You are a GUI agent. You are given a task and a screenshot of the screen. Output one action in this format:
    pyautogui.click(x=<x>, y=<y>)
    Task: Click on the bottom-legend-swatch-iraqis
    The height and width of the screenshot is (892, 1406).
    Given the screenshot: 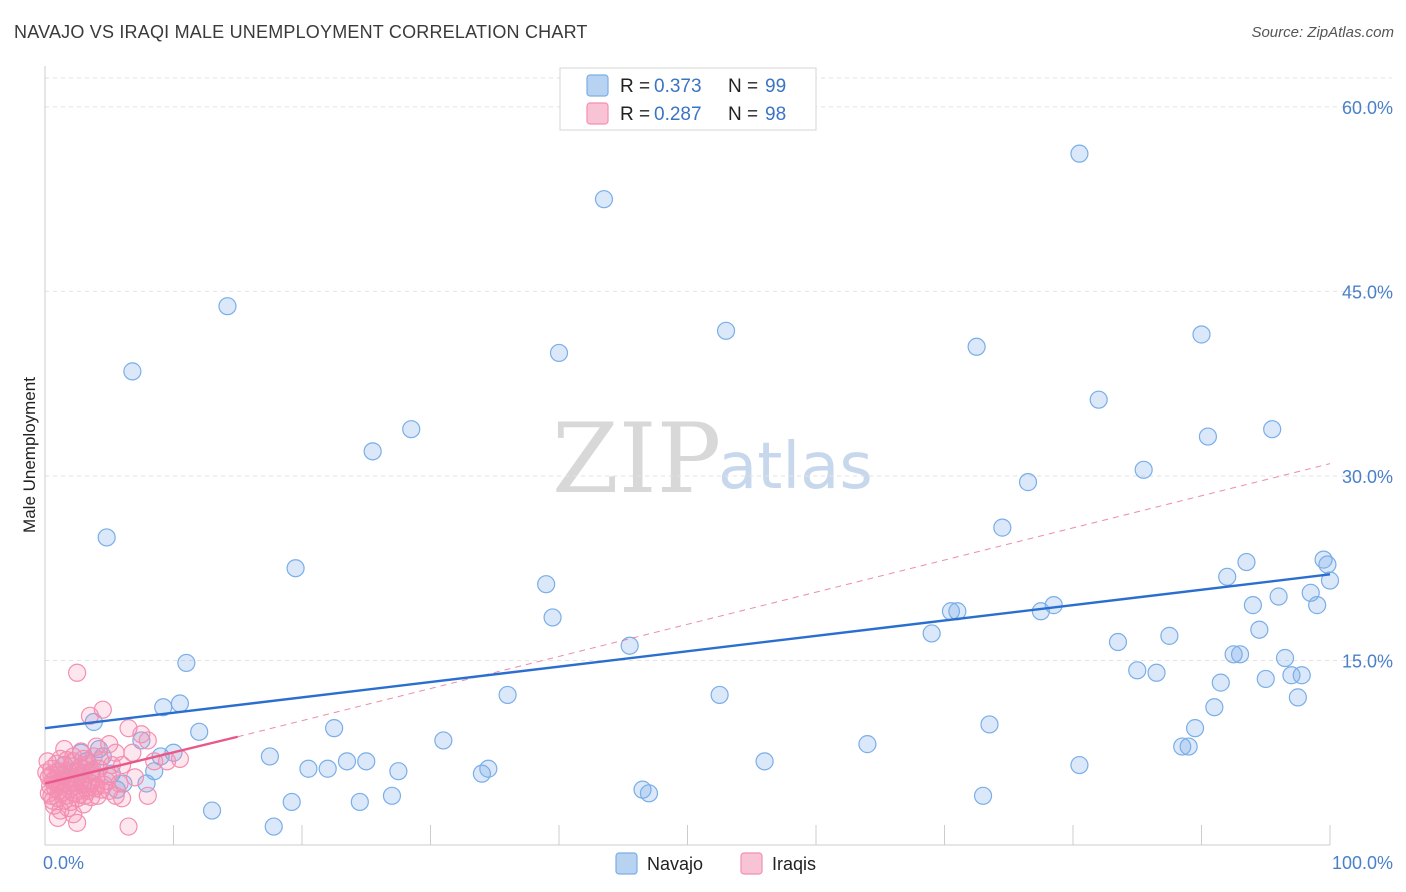 What is the action you would take?
    pyautogui.click(x=751, y=863)
    